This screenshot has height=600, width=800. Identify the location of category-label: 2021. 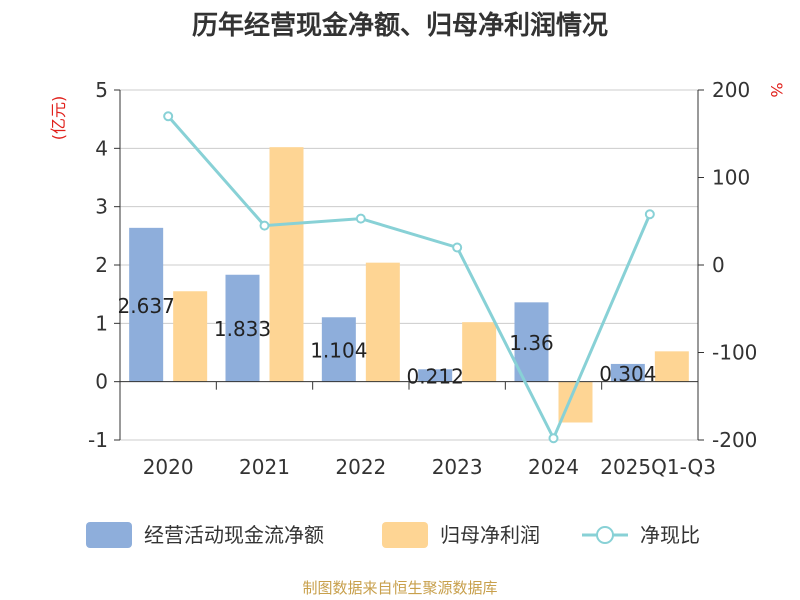
(264, 467).